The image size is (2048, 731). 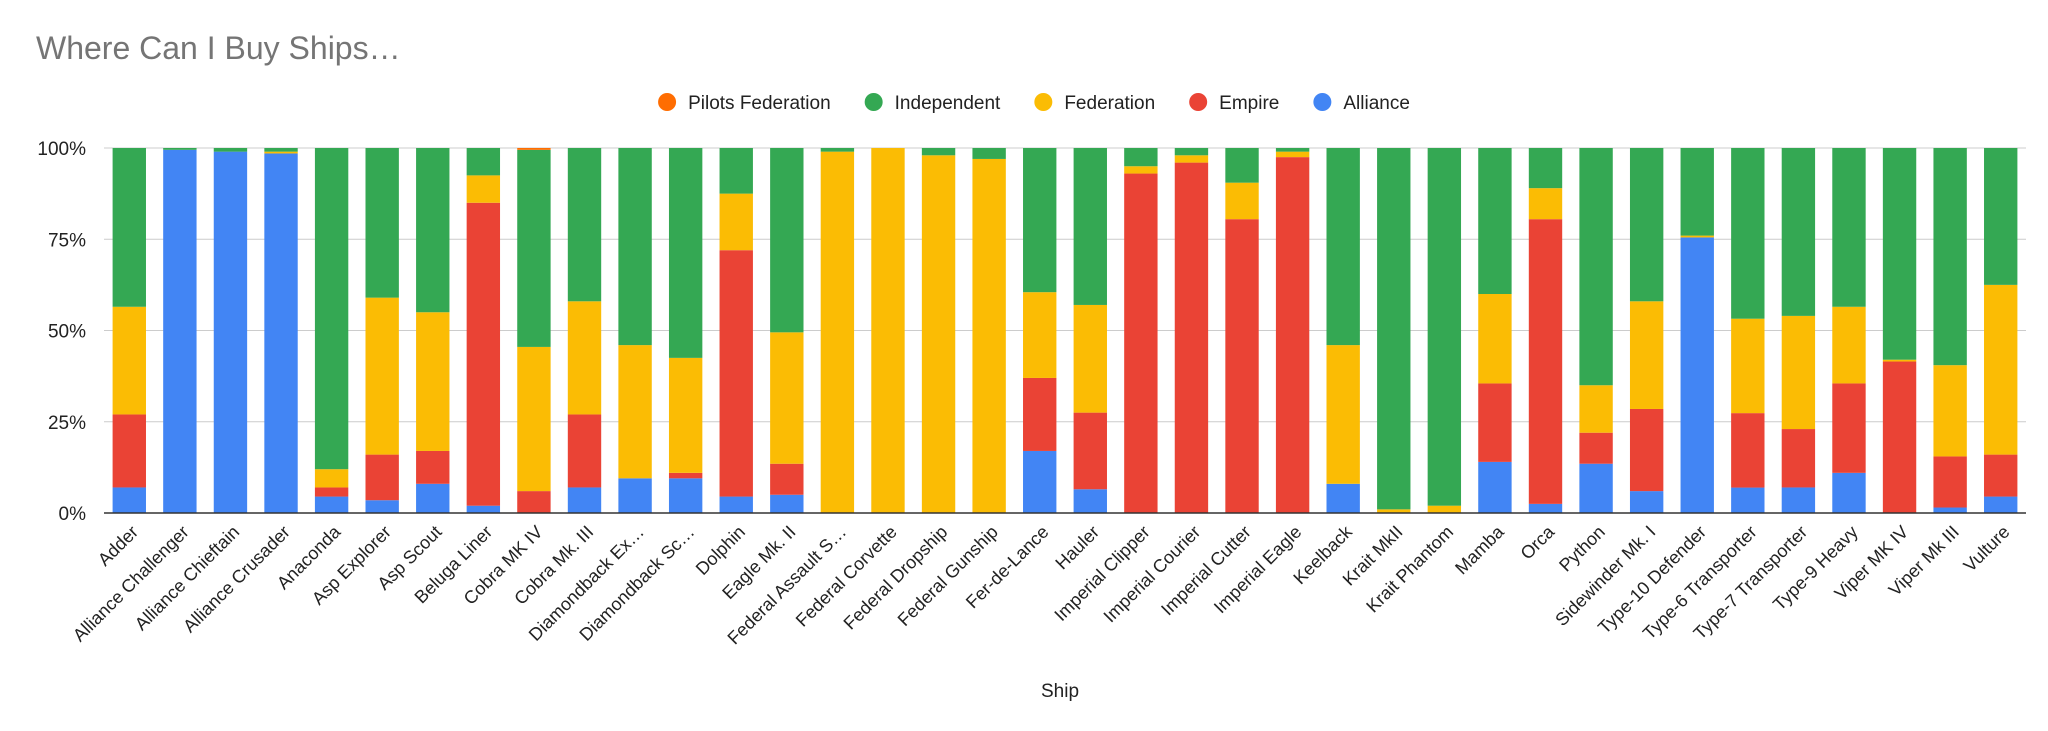 I want to click on legend-item-federation: Federation, so click(x=1094, y=103).